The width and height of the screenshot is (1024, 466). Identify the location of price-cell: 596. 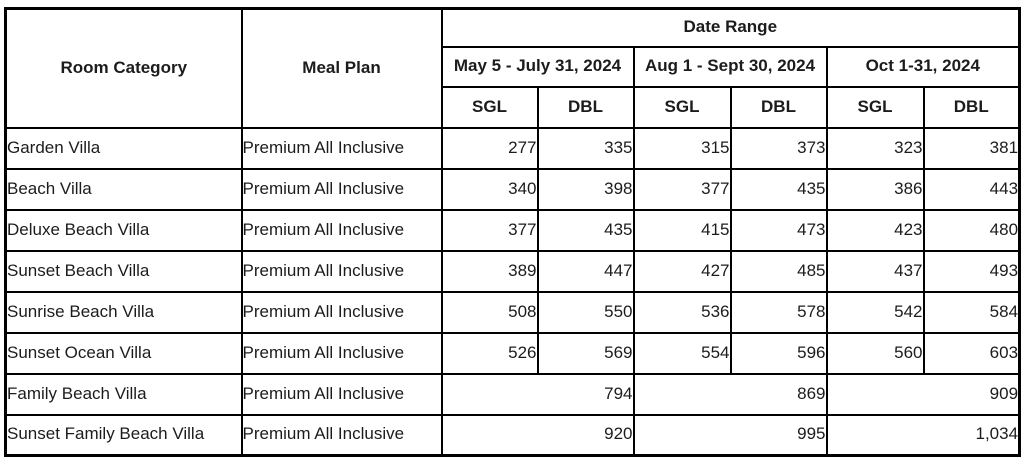
(778, 353).